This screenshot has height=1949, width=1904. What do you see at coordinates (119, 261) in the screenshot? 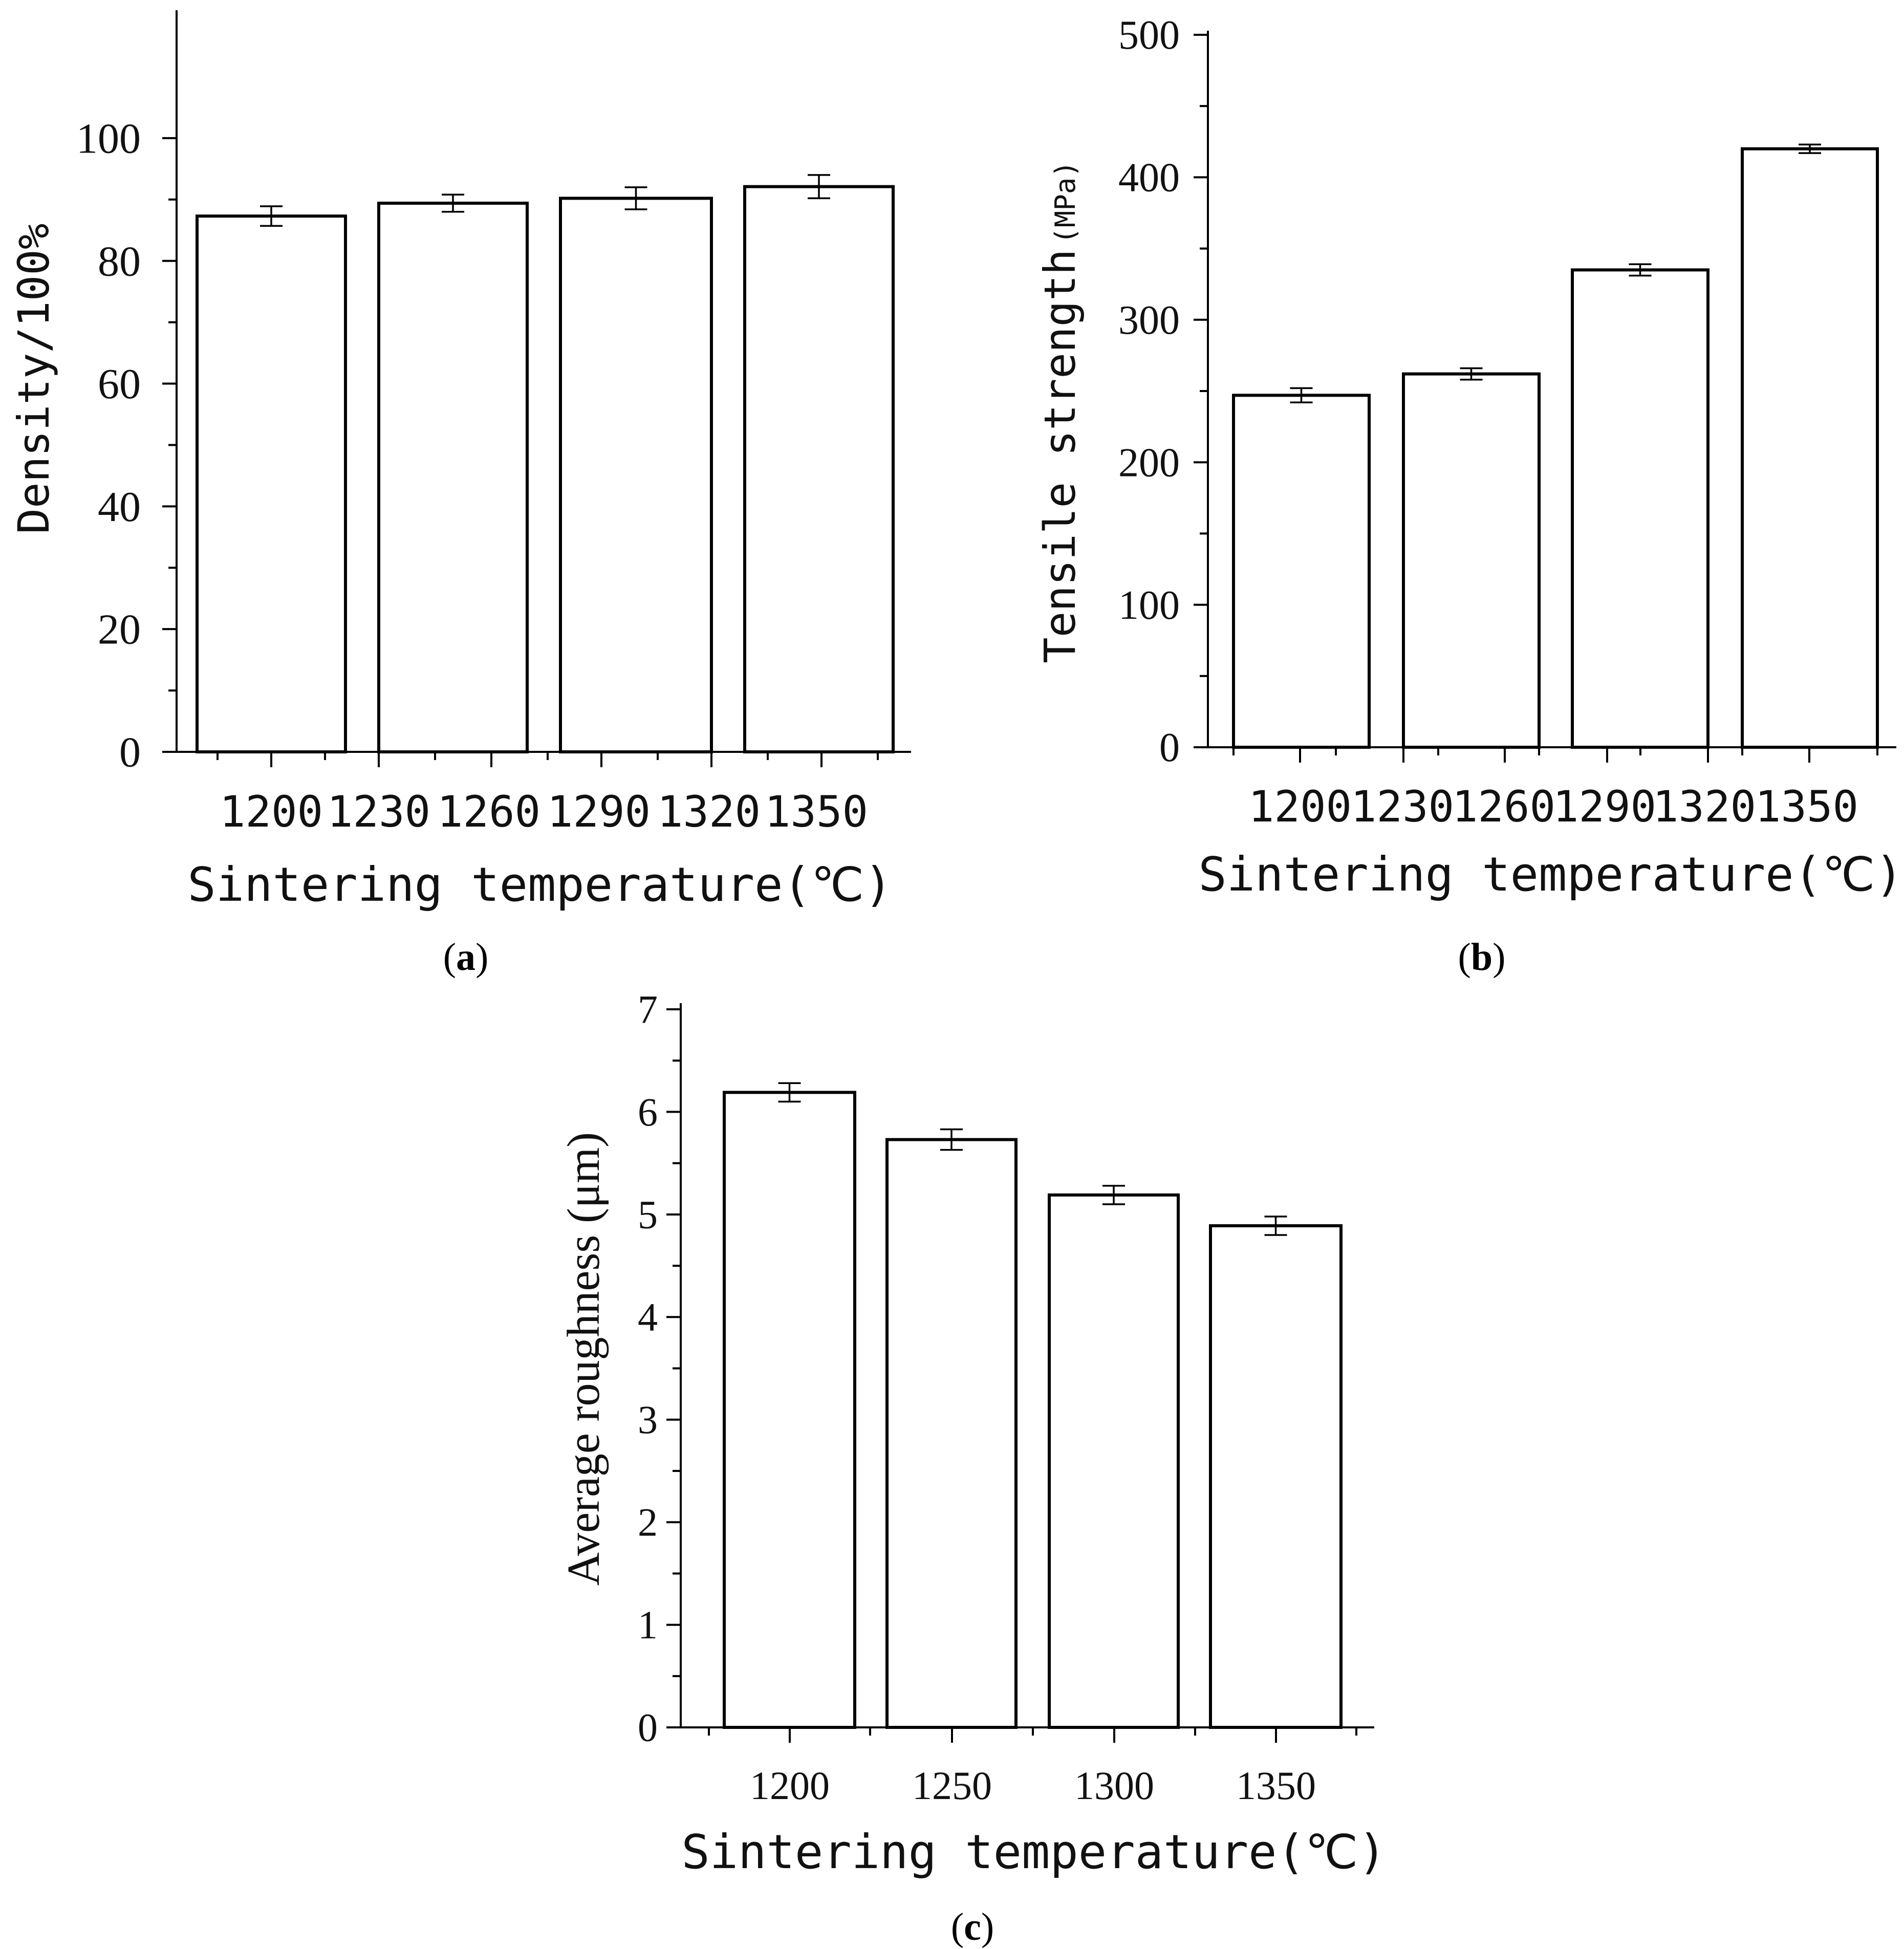
I see `panel-a-y-tick-label: 80` at bounding box center [119, 261].